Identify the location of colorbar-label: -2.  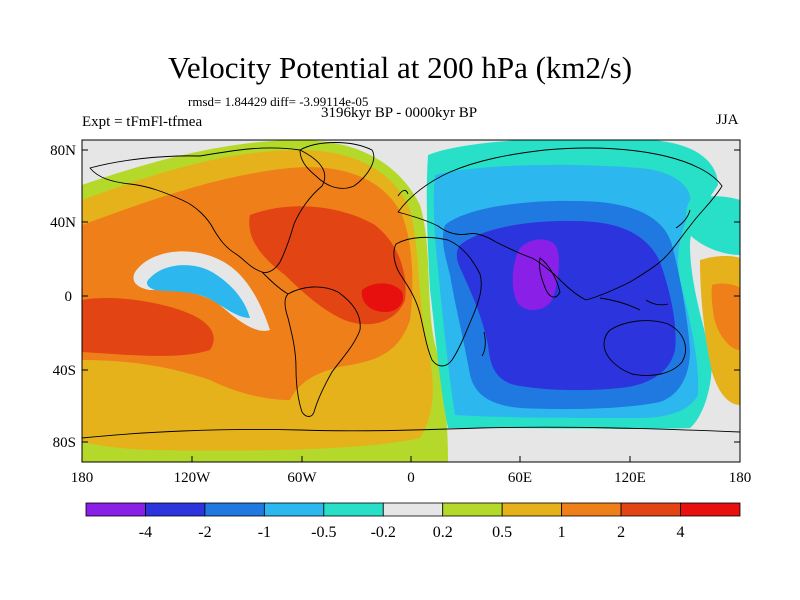
(204, 532).